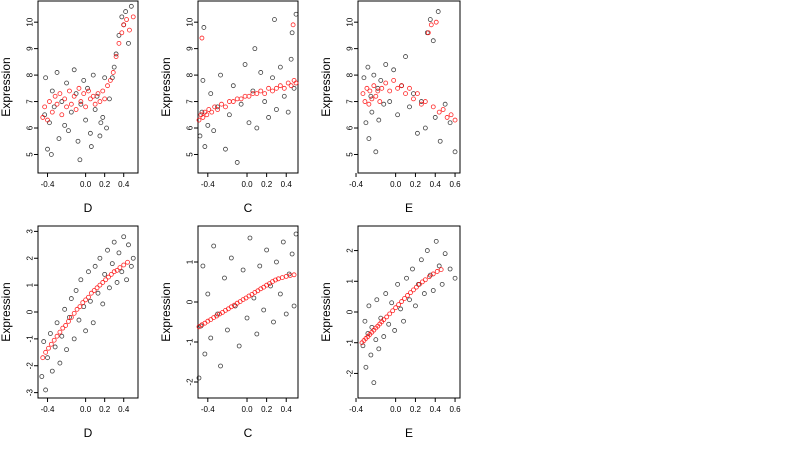 The height and width of the screenshot is (450, 800). I want to click on scatter-panel-2: -0.4 0.0 0.2 0.4 5 6 7 8 9 10 C Expression, so click(229, 107).